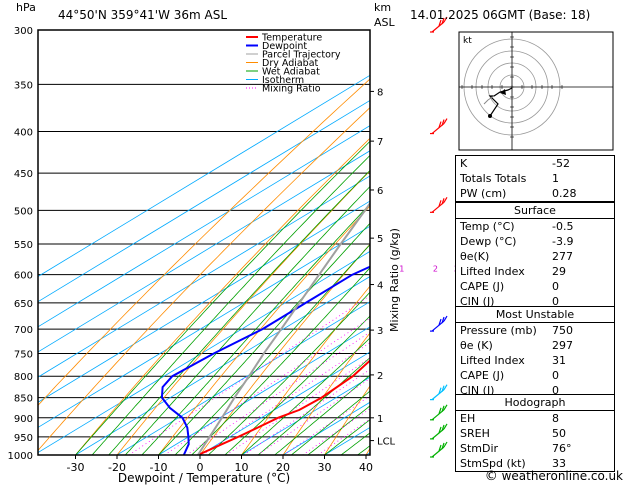  Describe the element at coordinates (498, 330) in the screenshot. I see `mu-label: Pressure (mb)` at that location.